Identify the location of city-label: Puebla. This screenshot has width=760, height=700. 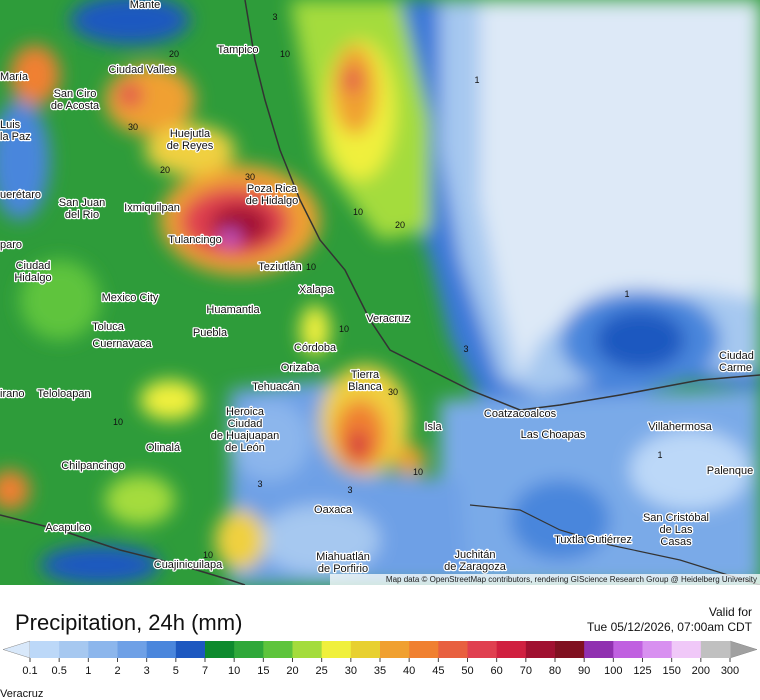
(210, 333).